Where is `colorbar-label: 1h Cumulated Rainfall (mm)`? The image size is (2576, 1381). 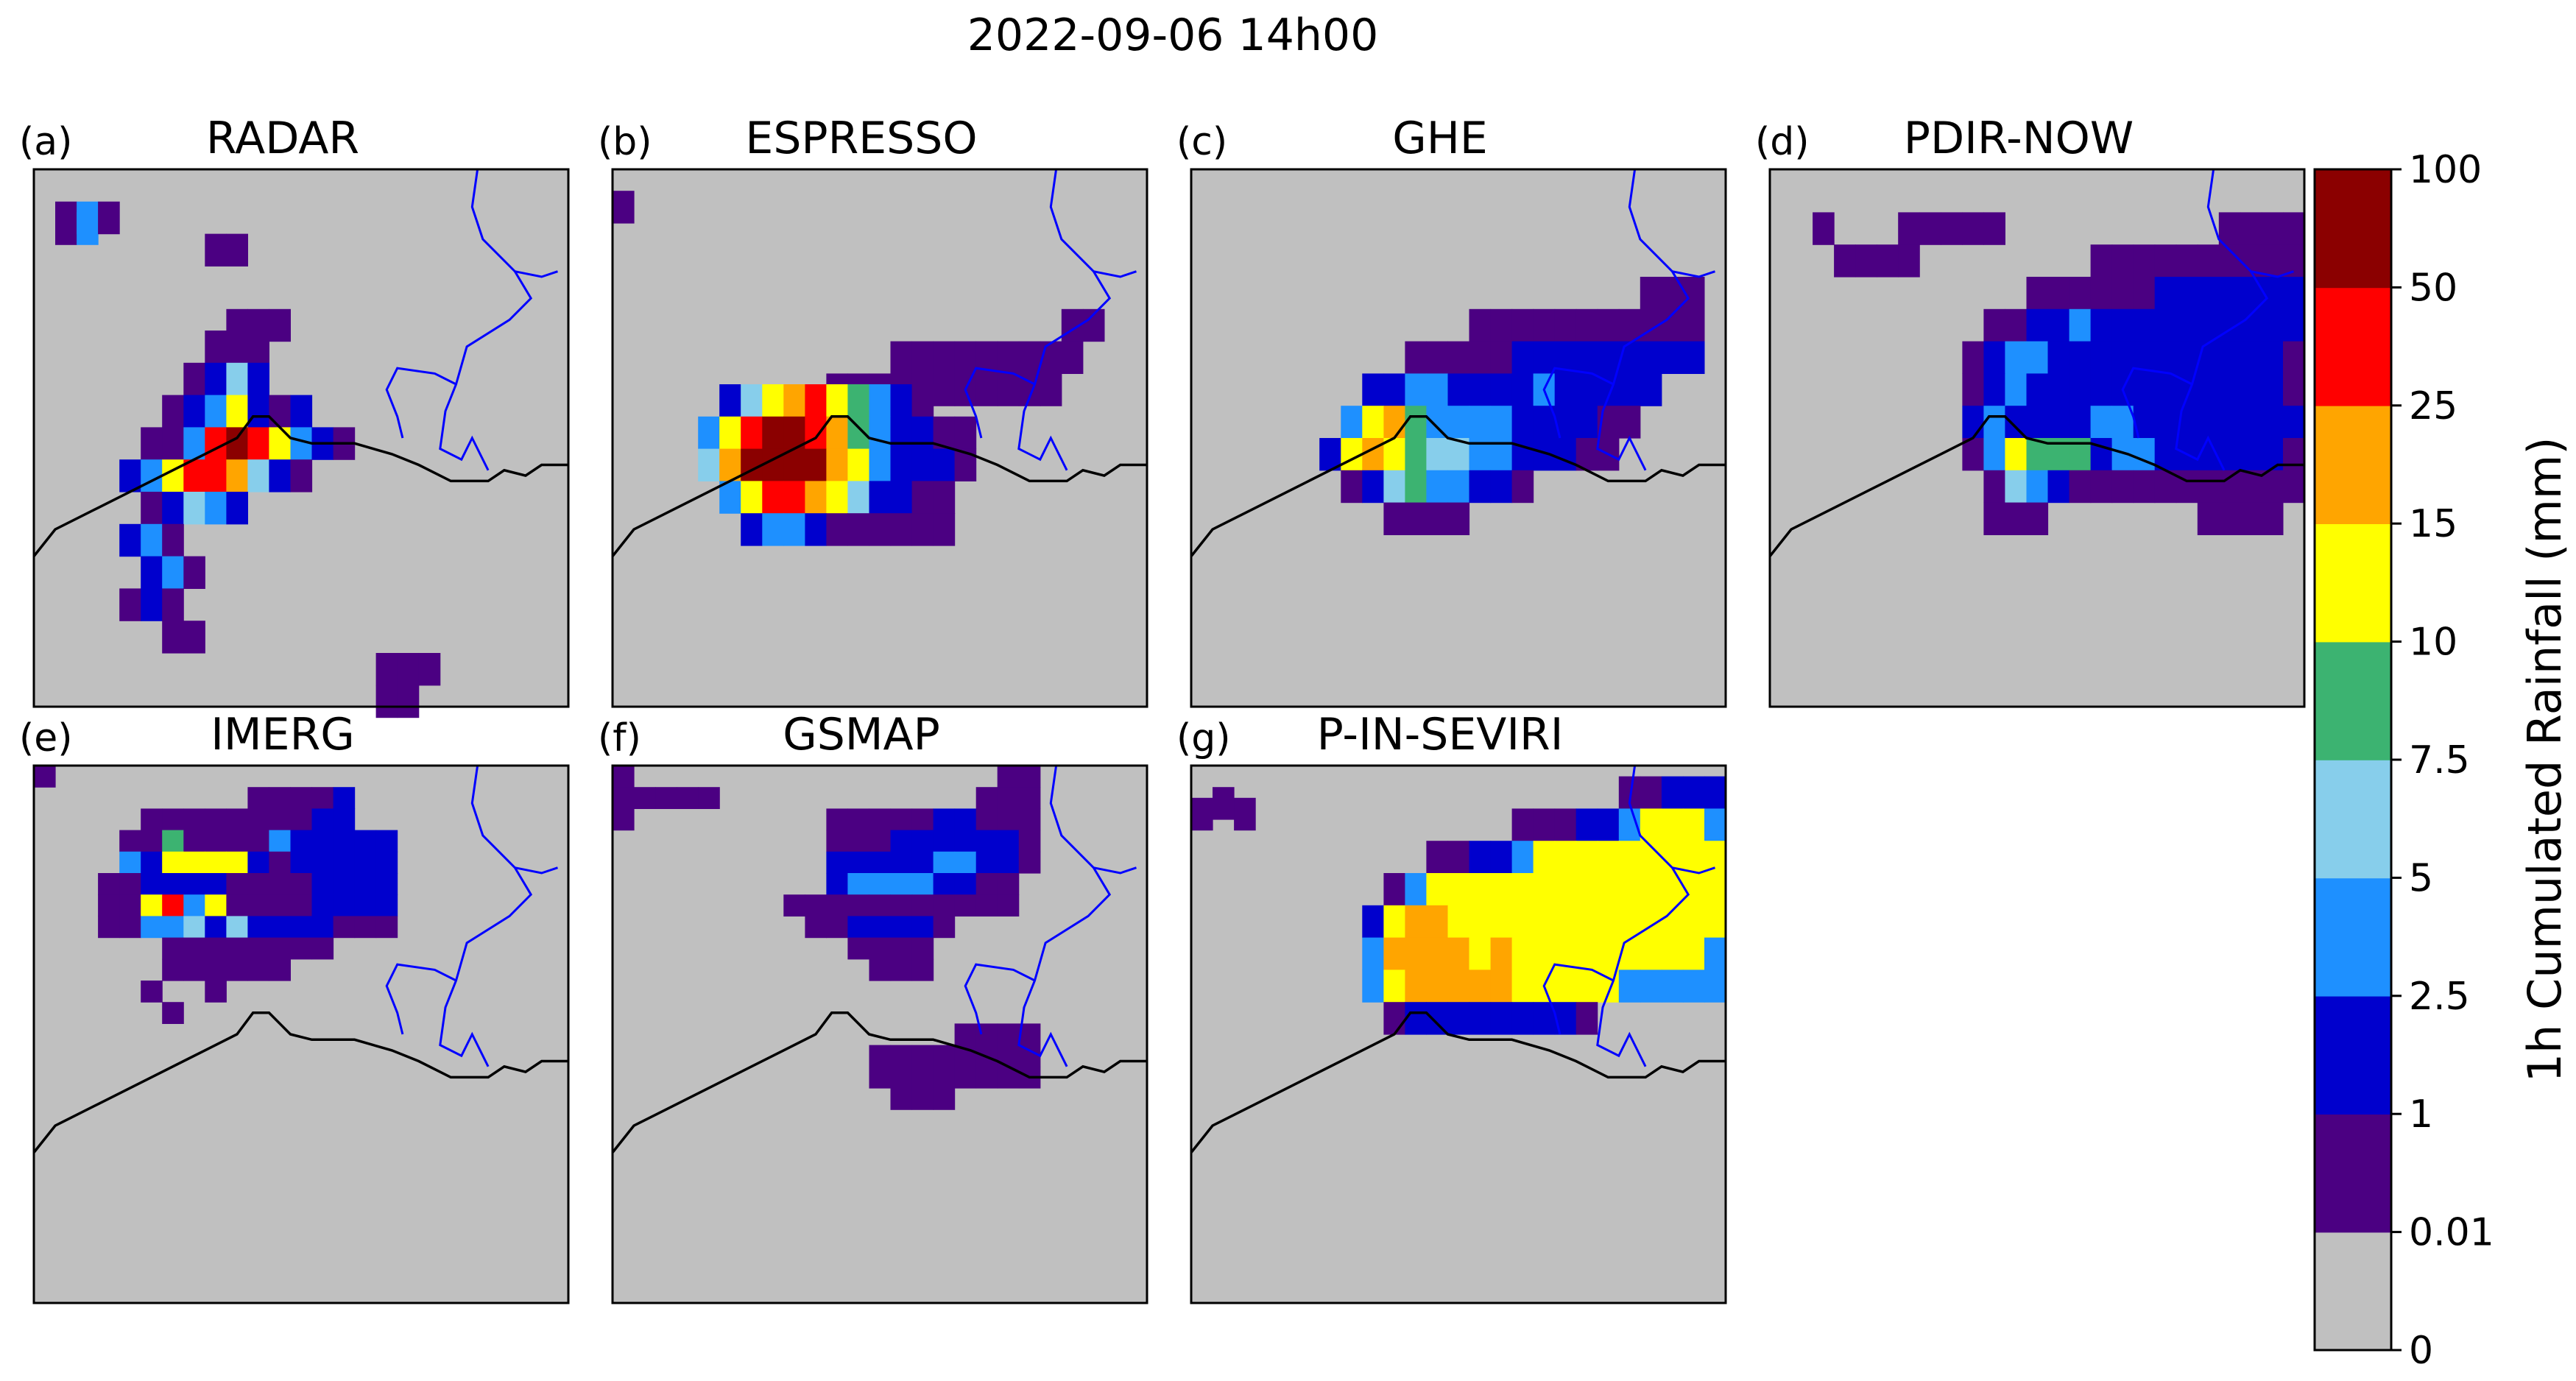 colorbar-label: 1h Cumulated Rainfall (mm) is located at coordinates (2545, 760).